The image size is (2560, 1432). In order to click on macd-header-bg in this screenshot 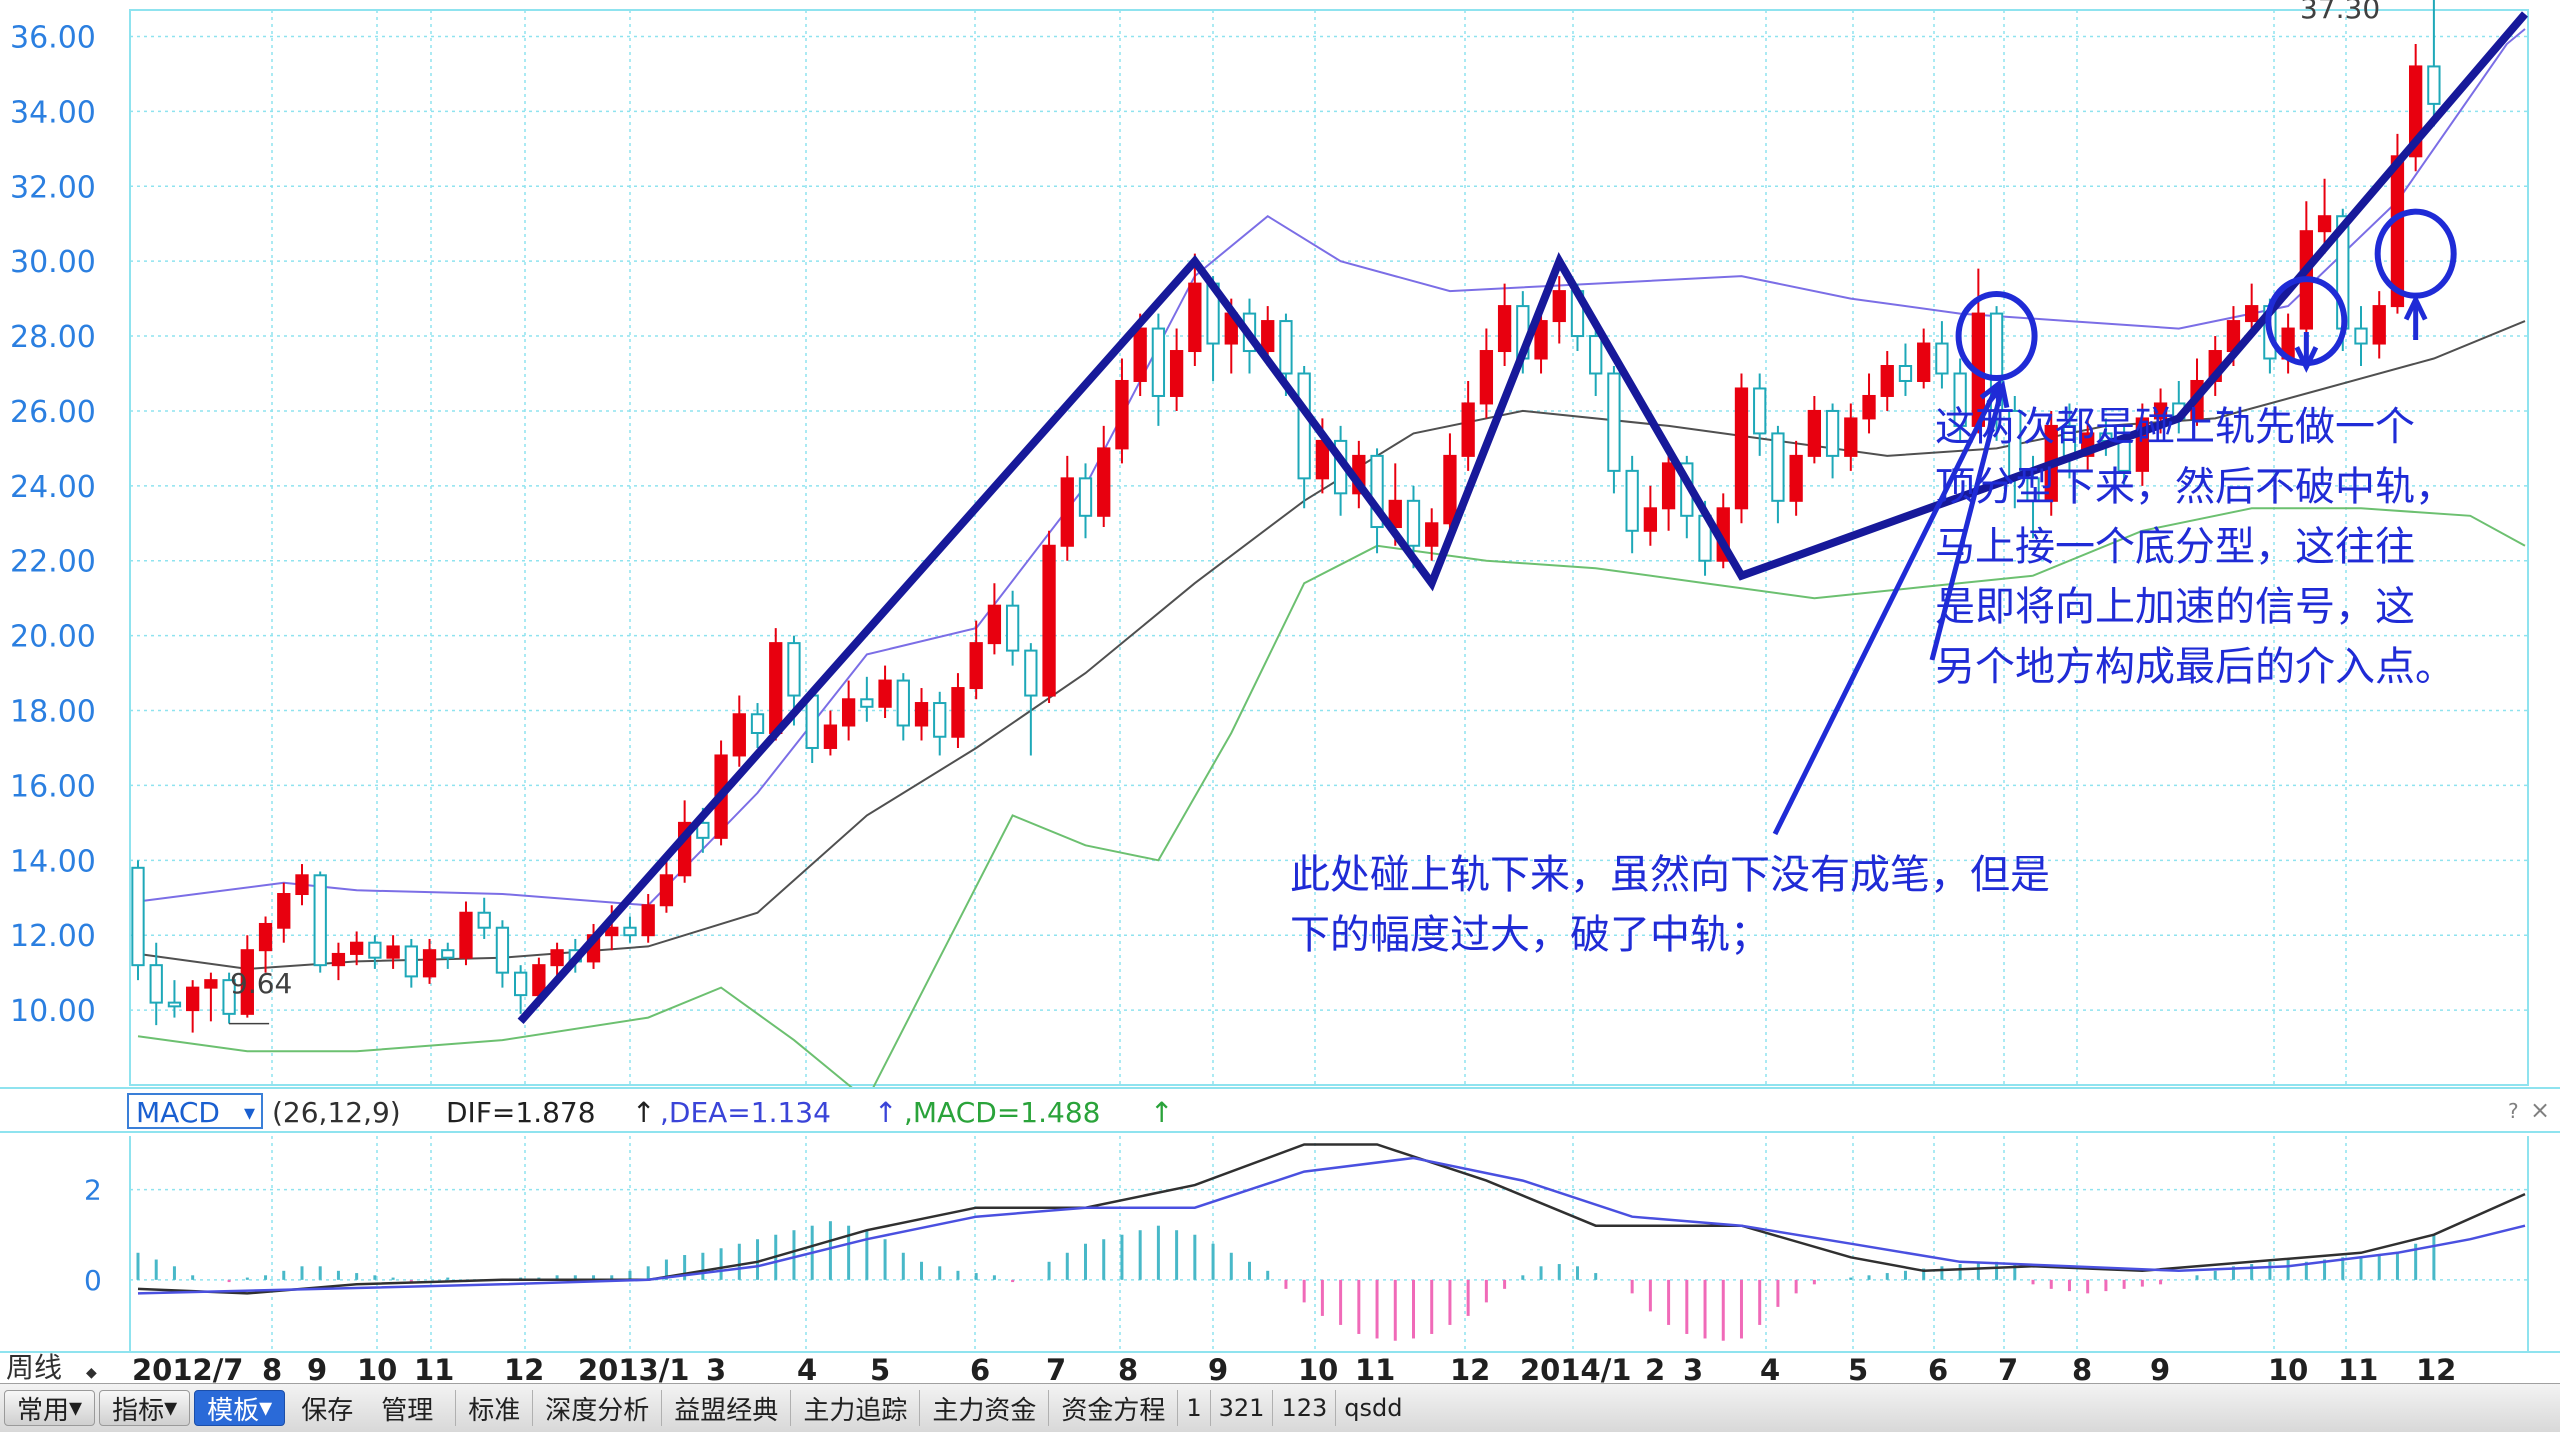, I will do `click(1280, 1110)`.